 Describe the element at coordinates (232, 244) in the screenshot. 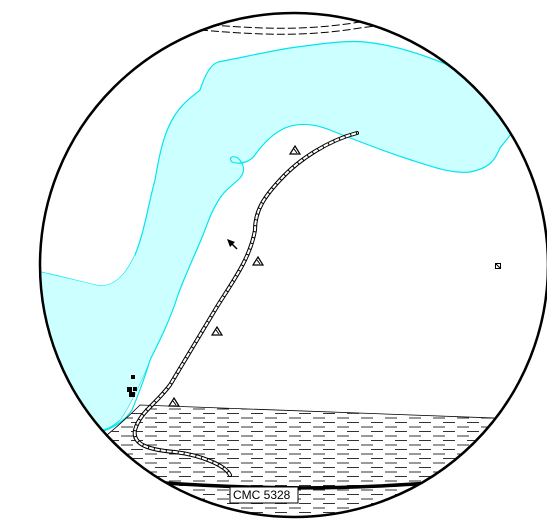

I see `arrow-marker` at that location.